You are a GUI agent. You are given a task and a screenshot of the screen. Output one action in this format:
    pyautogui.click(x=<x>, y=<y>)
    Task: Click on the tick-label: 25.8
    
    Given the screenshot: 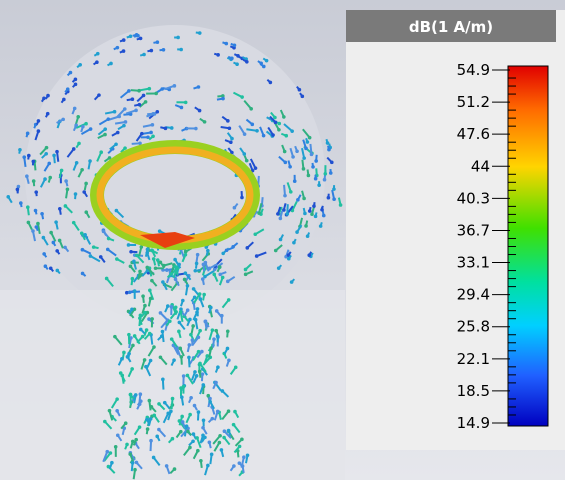 What is the action you would take?
    pyautogui.click(x=473, y=327)
    